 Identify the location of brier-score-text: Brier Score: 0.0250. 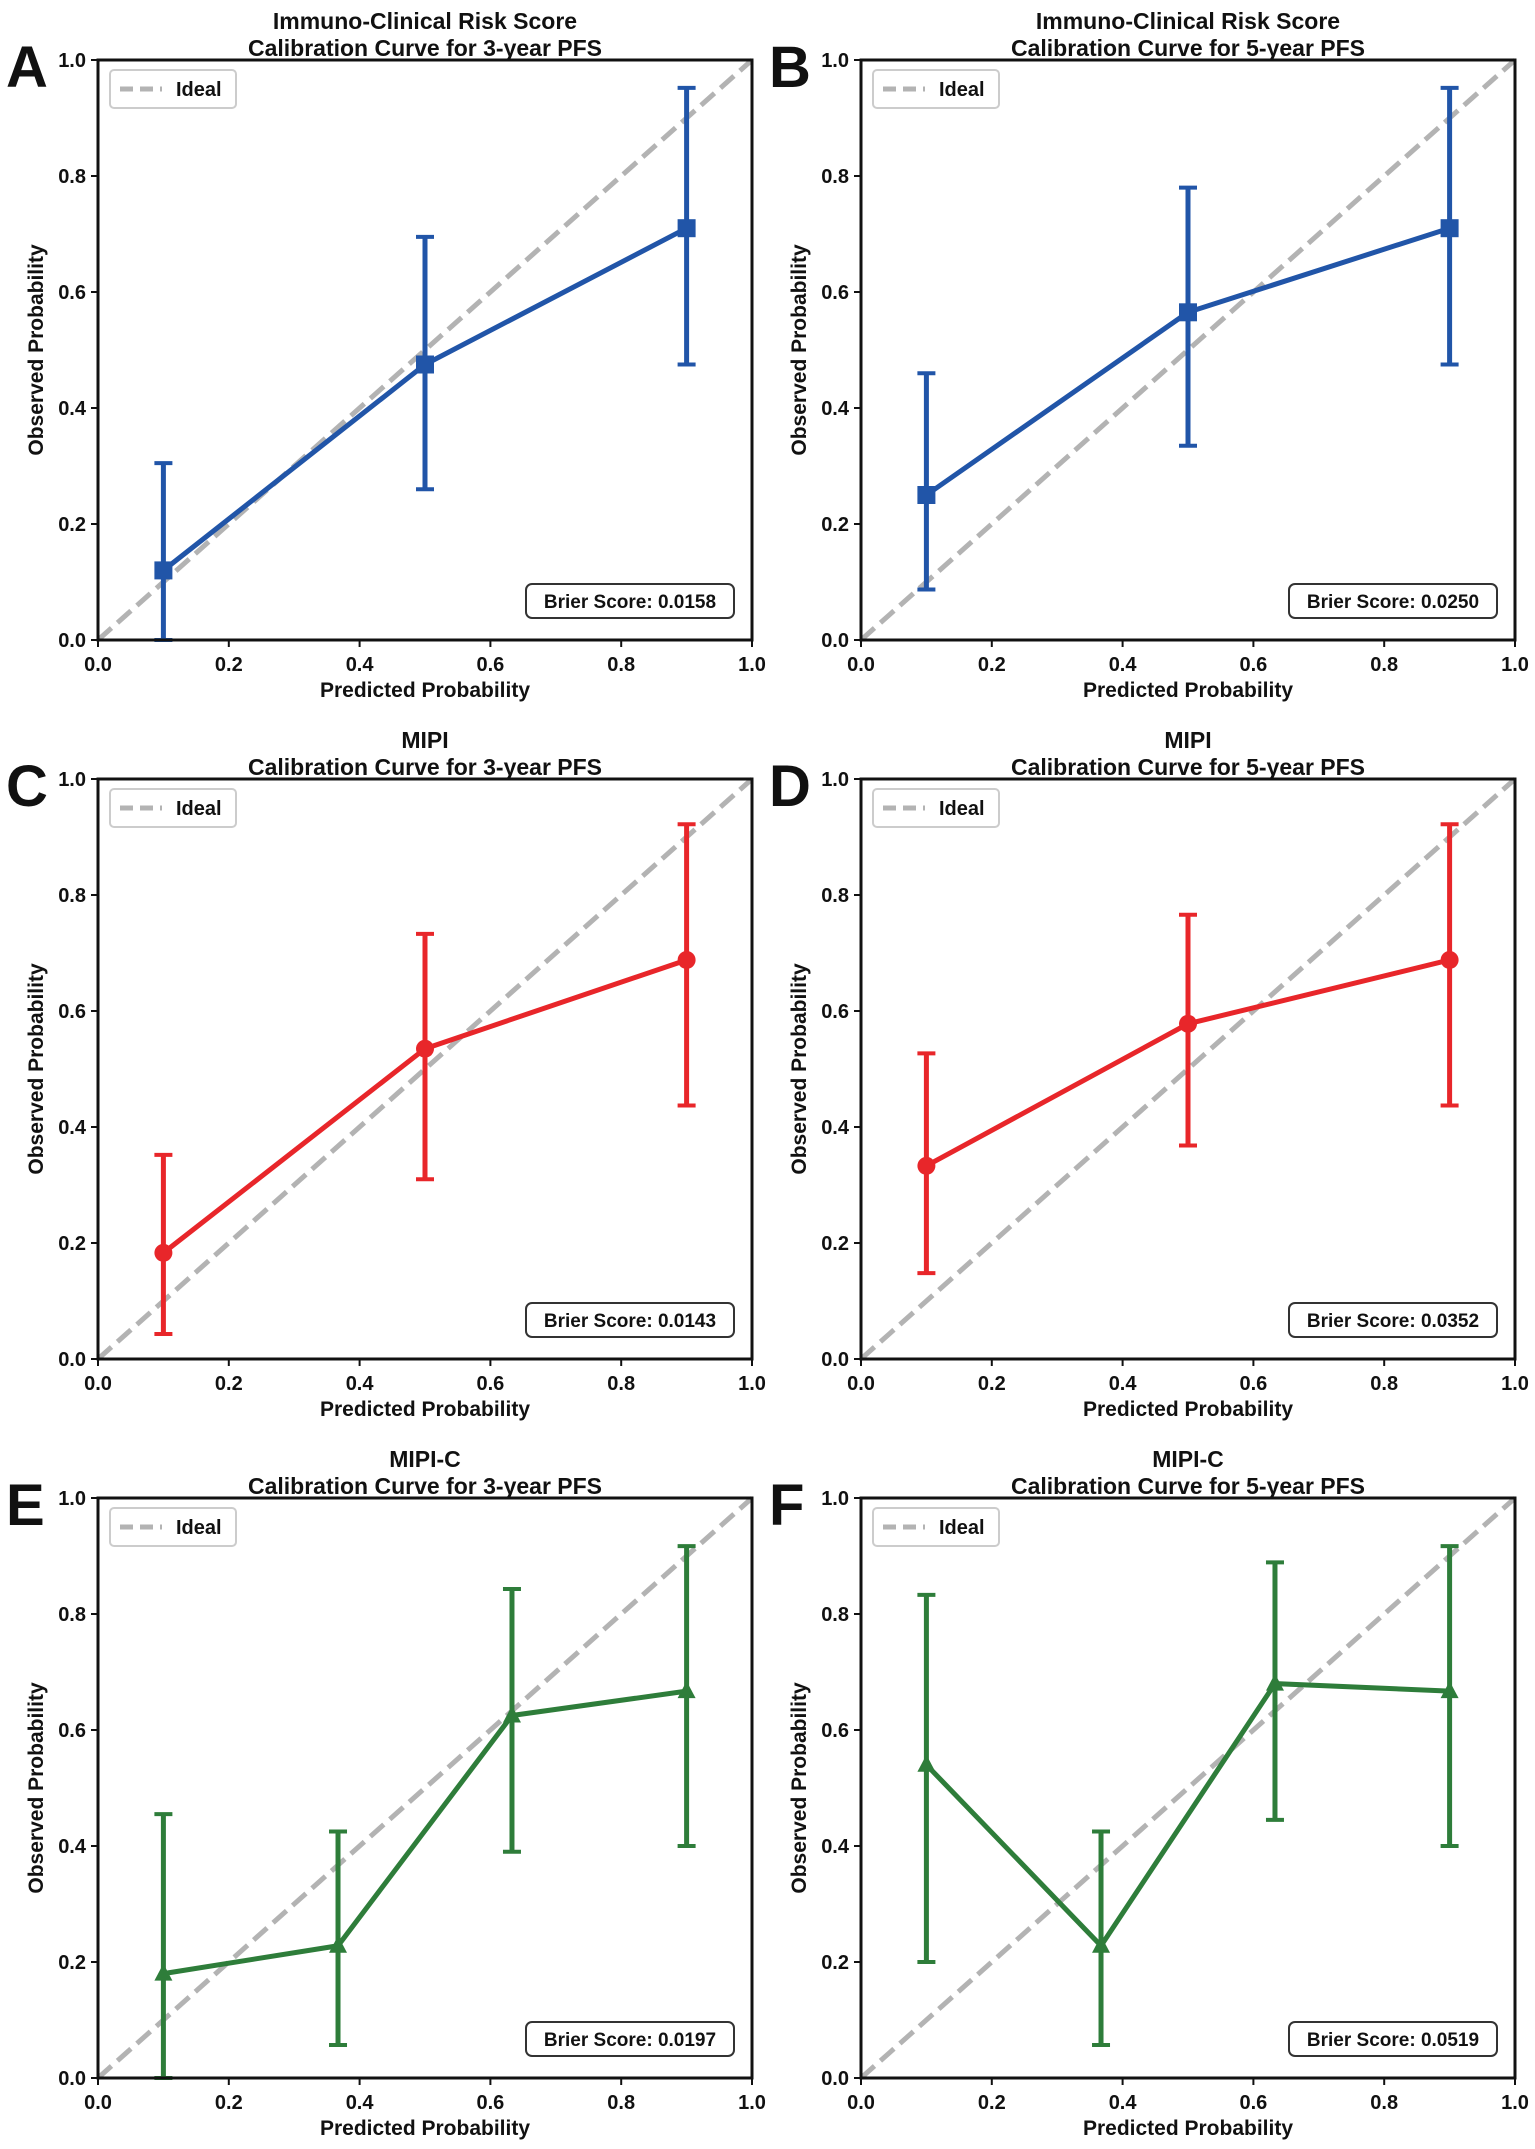
(1393, 602).